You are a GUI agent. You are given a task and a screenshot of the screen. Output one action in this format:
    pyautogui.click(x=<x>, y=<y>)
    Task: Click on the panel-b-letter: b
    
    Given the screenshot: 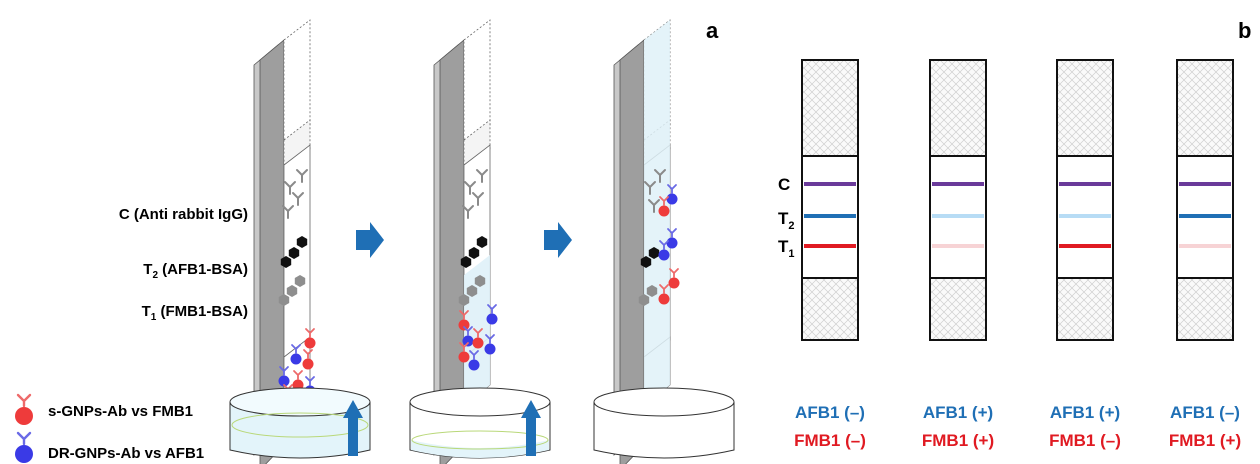 What is the action you would take?
    pyautogui.click(x=1244, y=30)
    